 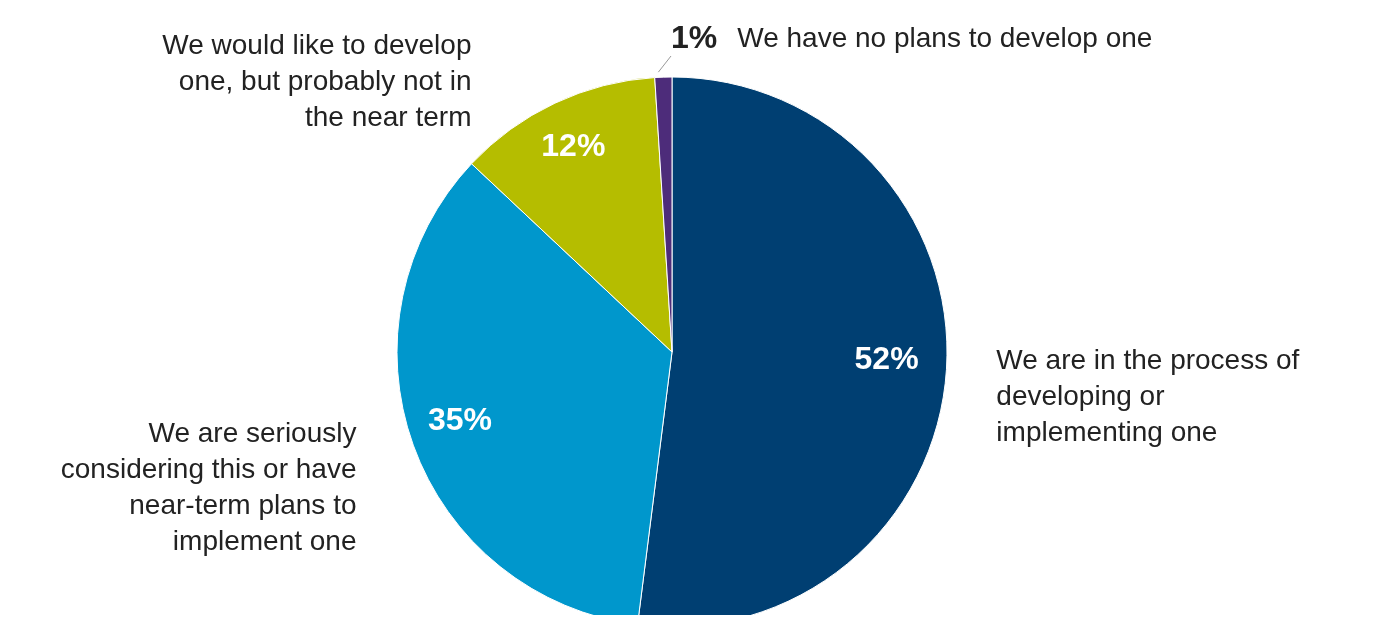 What do you see at coordinates (208, 487) in the screenshot?
I see `slice-label: We are seriously considering this or have near-term plans to implement one` at bounding box center [208, 487].